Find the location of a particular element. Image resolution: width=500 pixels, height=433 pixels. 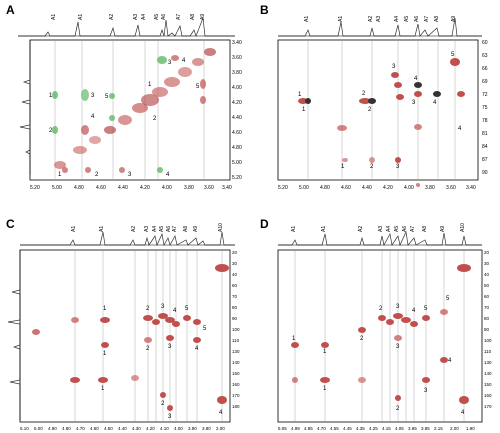

panel-c-peak-label: A2 is located at coordinates (134, 229).